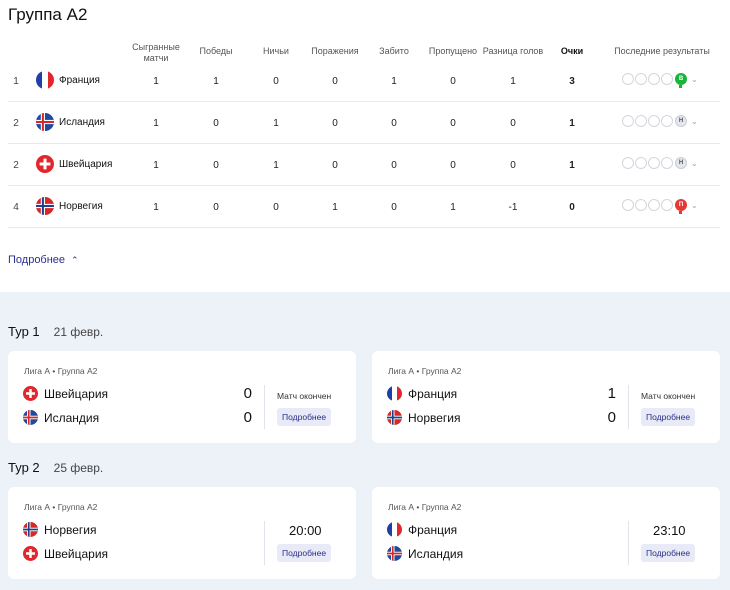 The height and width of the screenshot is (590, 730). Describe the element at coordinates (453, 51) in the screenshot. I see `header-conceded: Пропущено` at that location.